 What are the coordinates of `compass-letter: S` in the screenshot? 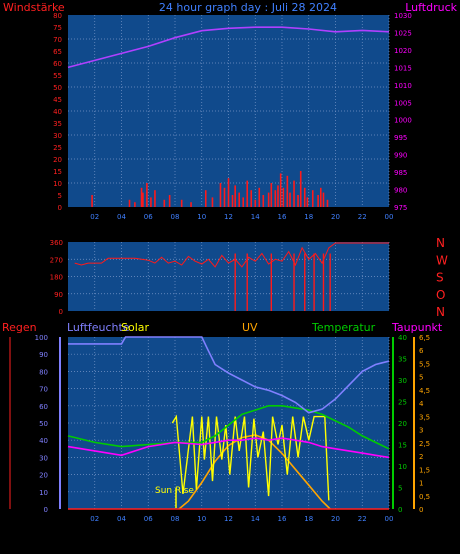 It's located at (440, 278).